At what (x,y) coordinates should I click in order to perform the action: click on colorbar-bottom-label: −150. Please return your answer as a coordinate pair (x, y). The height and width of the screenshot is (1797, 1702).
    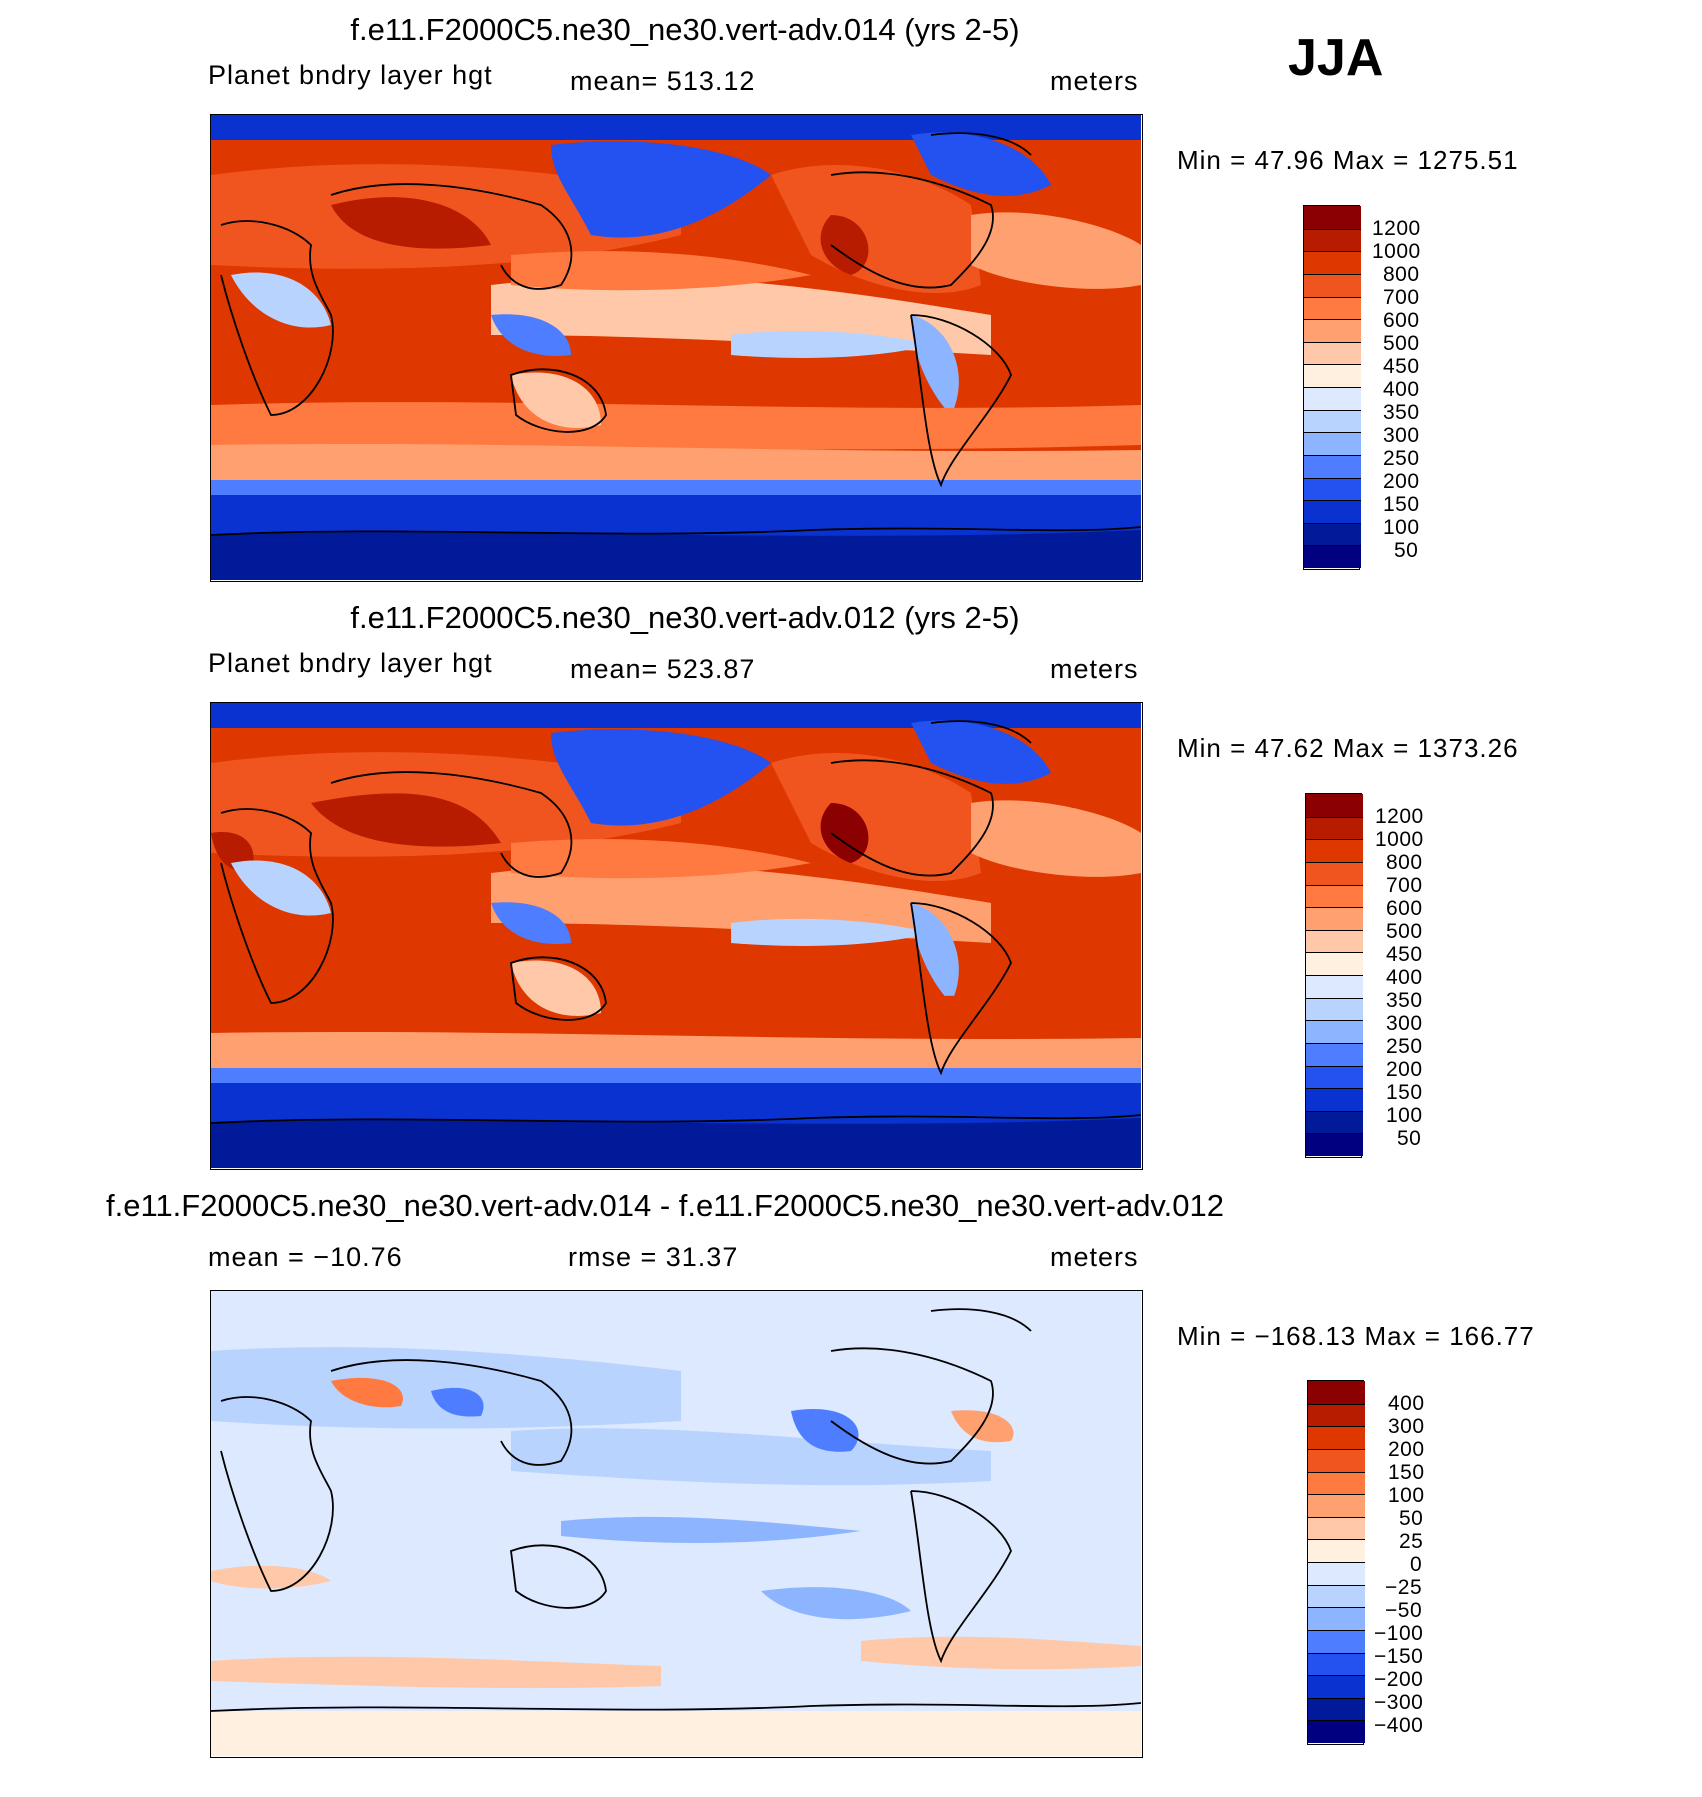
    Looking at the image, I should click on (1399, 1656).